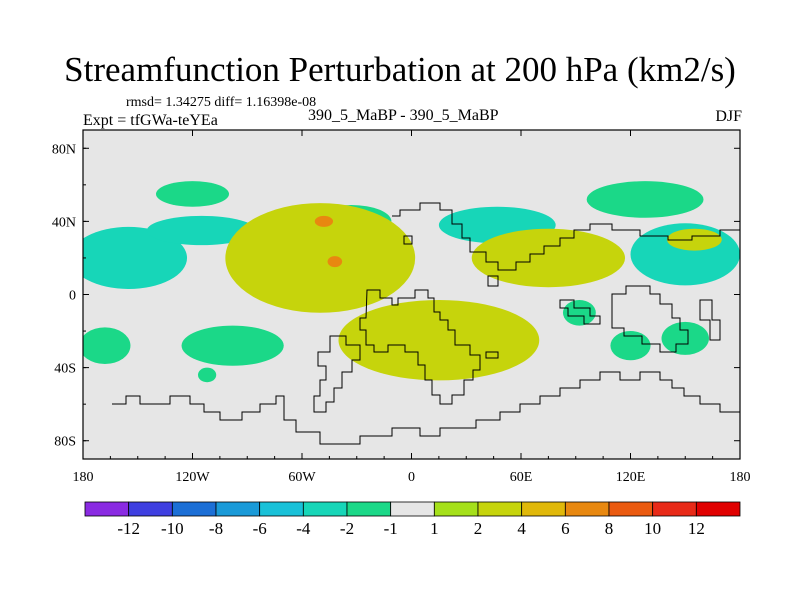 This screenshot has width=800, height=600. What do you see at coordinates (426, 408) in the screenshot?
I see `coastline-antarctica` at bounding box center [426, 408].